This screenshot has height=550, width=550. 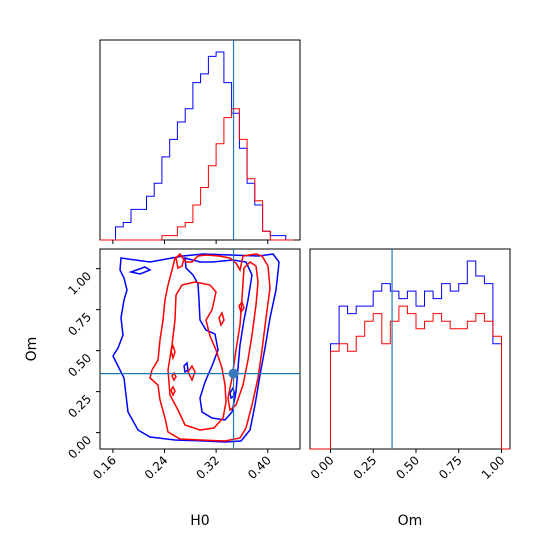 What do you see at coordinates (410, 521) in the screenshot?
I see `om-histogram-axis-label: Om` at bounding box center [410, 521].